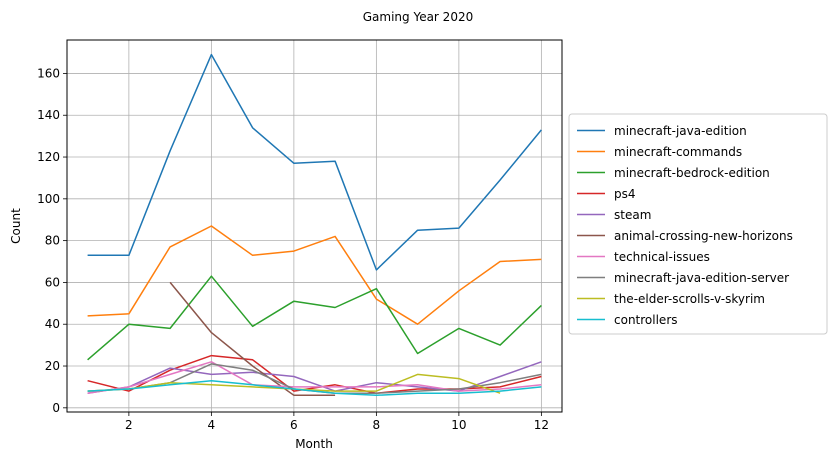 The width and height of the screenshot is (835, 466). Describe the element at coordinates (314, 444) in the screenshot. I see `x-axis-label: Month` at that location.